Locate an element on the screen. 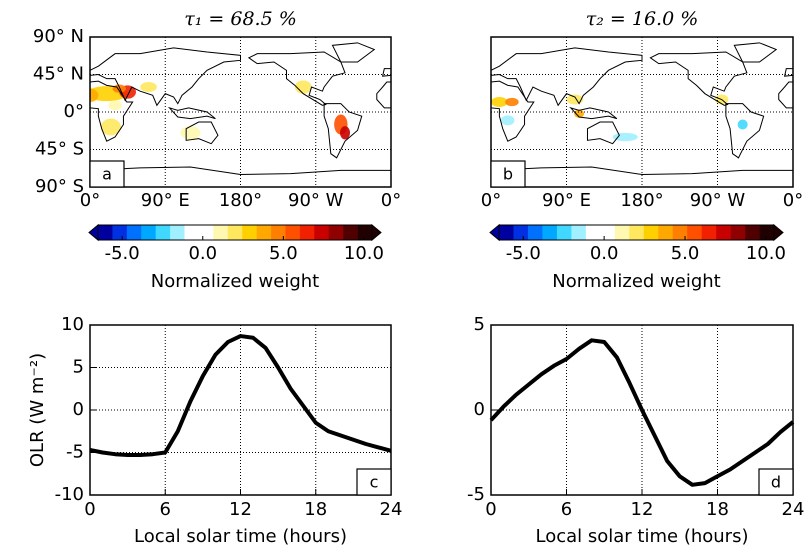 The image size is (807, 548). y-tick-label: 45° N is located at coordinates (58, 74).